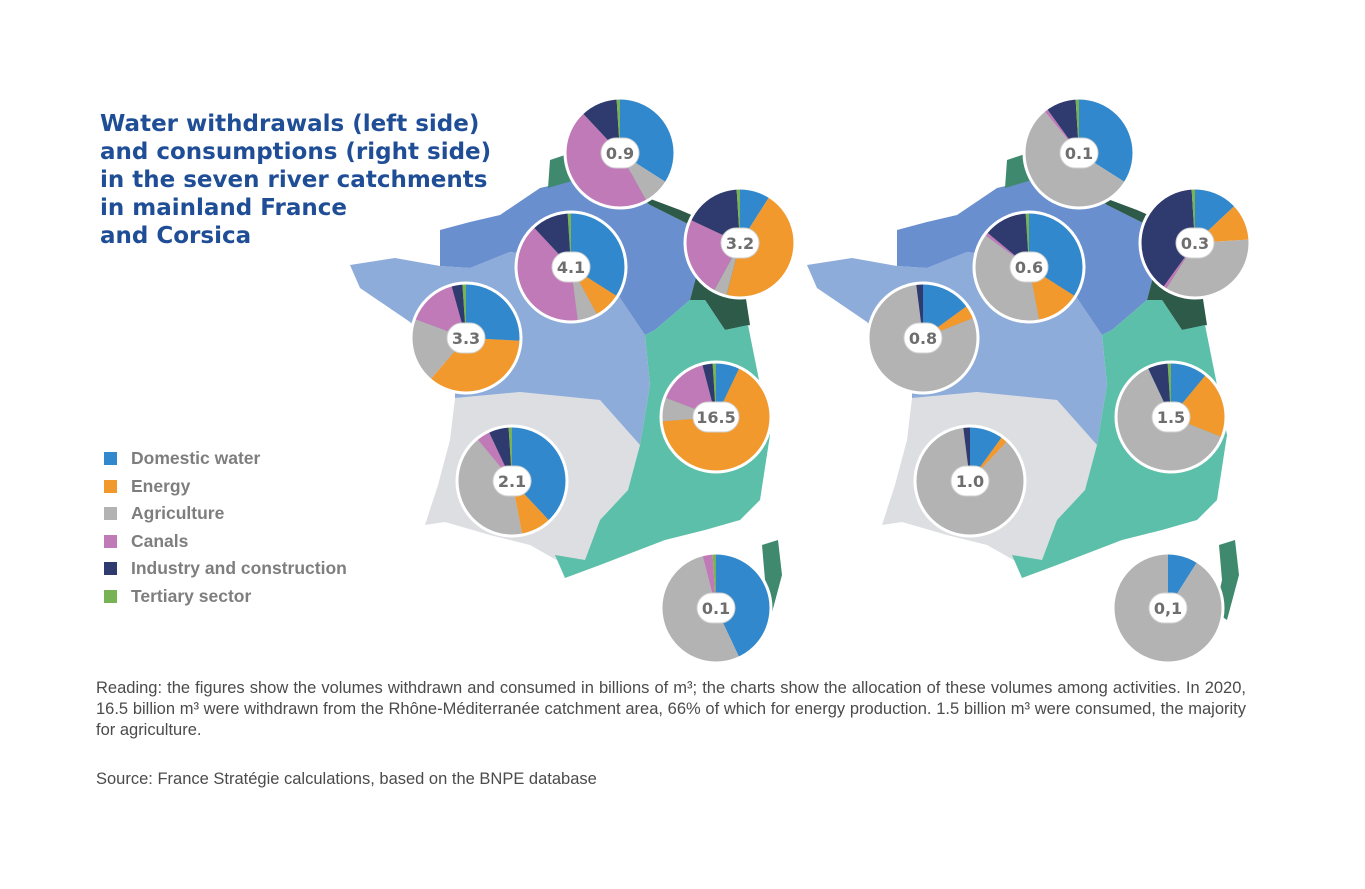 The image size is (1365, 889). I want to click on pie-left-3: 3.2, so click(740, 243).